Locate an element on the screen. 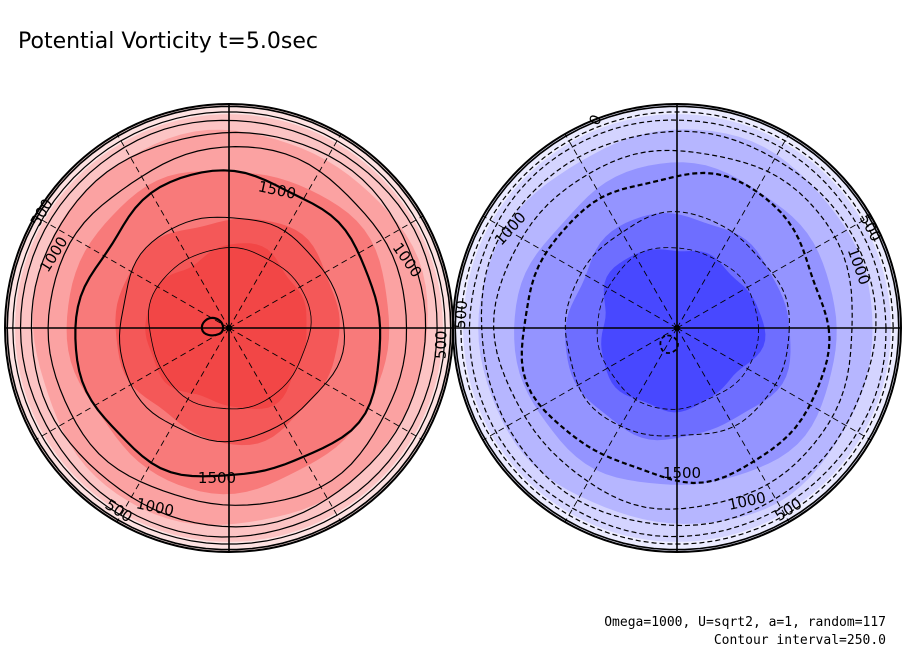  contour-interval-note: Contour interval=250.0 is located at coordinates (800, 640).